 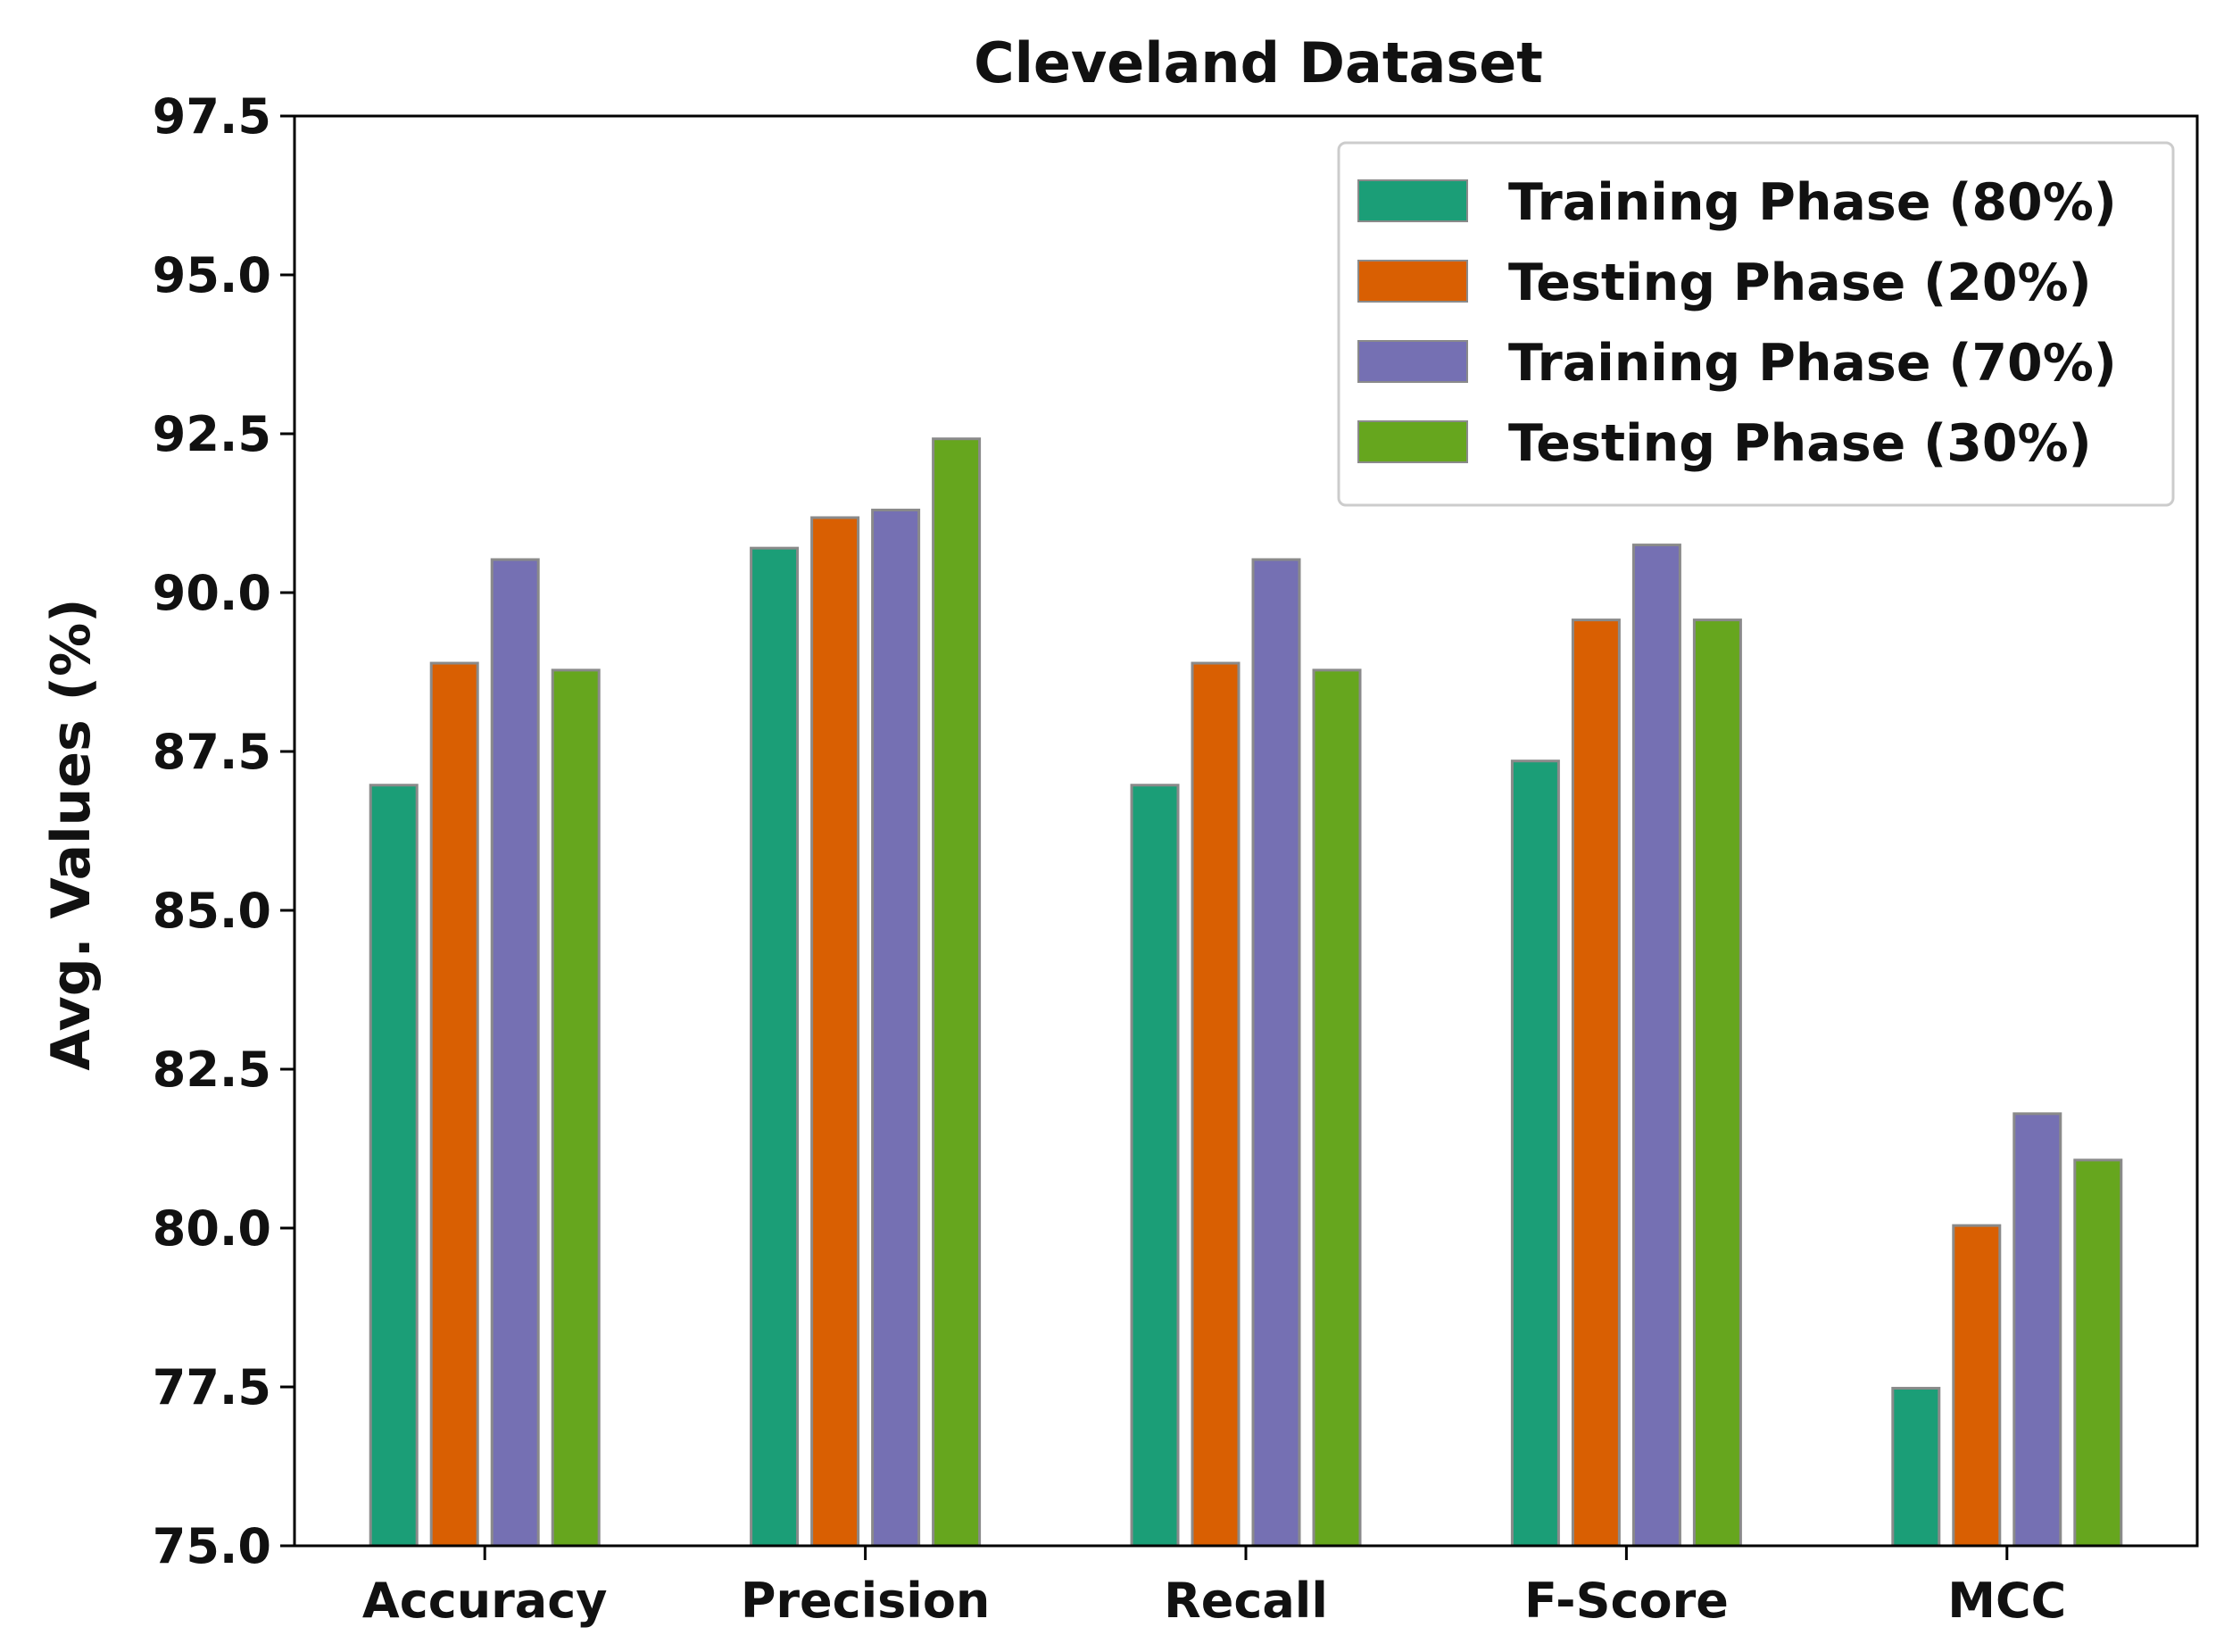 What do you see at coordinates (212, 434) in the screenshot?
I see `y-tick-label: 92.5` at bounding box center [212, 434].